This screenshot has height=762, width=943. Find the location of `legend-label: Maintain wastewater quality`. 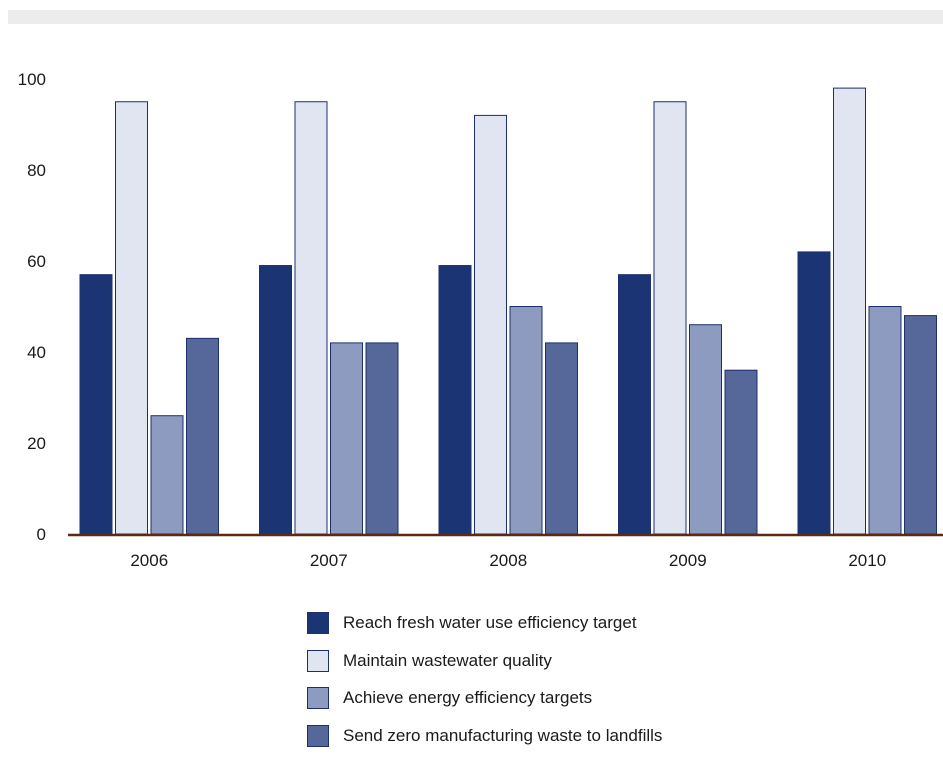

legend-label: Maintain wastewater quality is located at coordinates (447, 660).